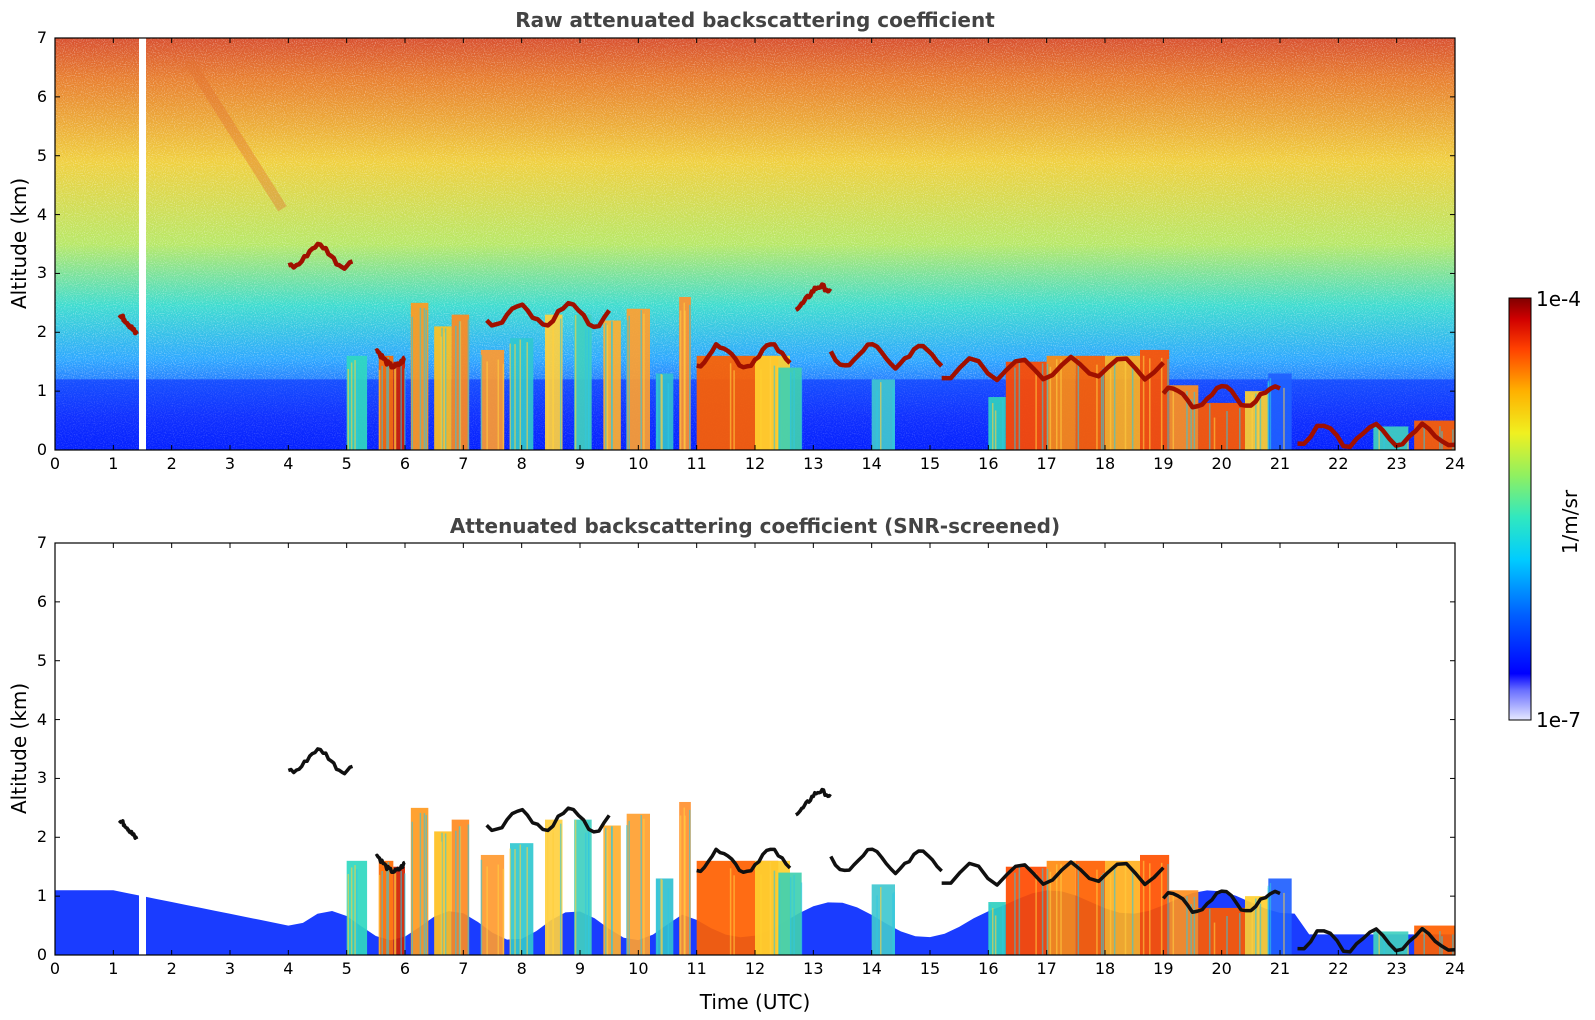 The width and height of the screenshot is (1595, 1020). I want to click on screened-y-axis-label: Altitude (km), so click(19, 748).